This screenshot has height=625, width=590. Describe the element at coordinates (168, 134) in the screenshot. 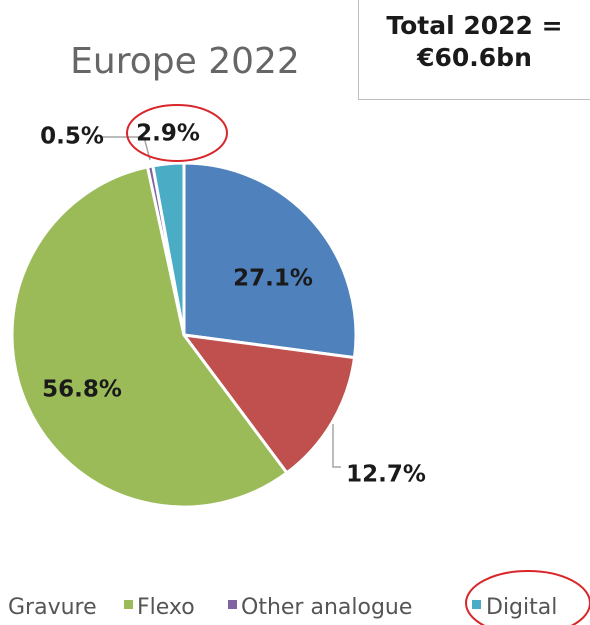

I see `data-label-digital: 2.9%` at that location.